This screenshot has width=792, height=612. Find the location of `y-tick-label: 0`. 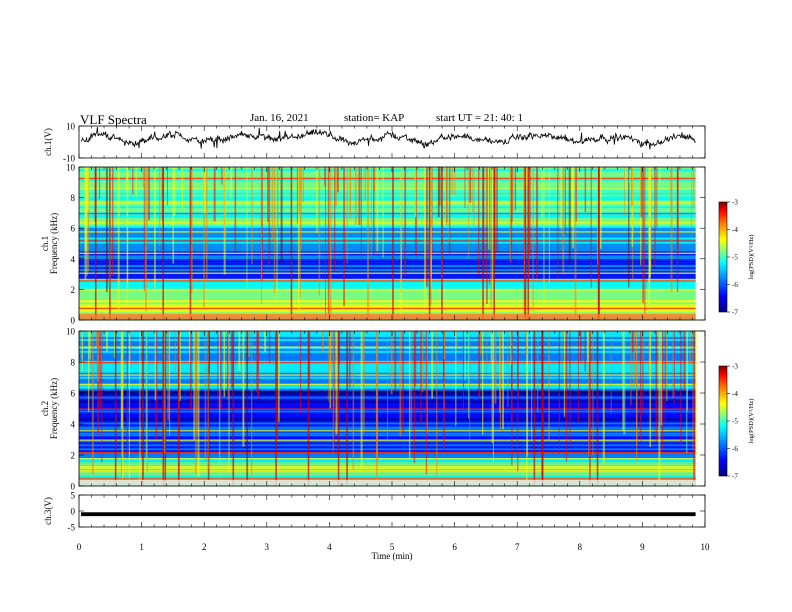

y-tick-label: 0 is located at coordinates (73, 321).